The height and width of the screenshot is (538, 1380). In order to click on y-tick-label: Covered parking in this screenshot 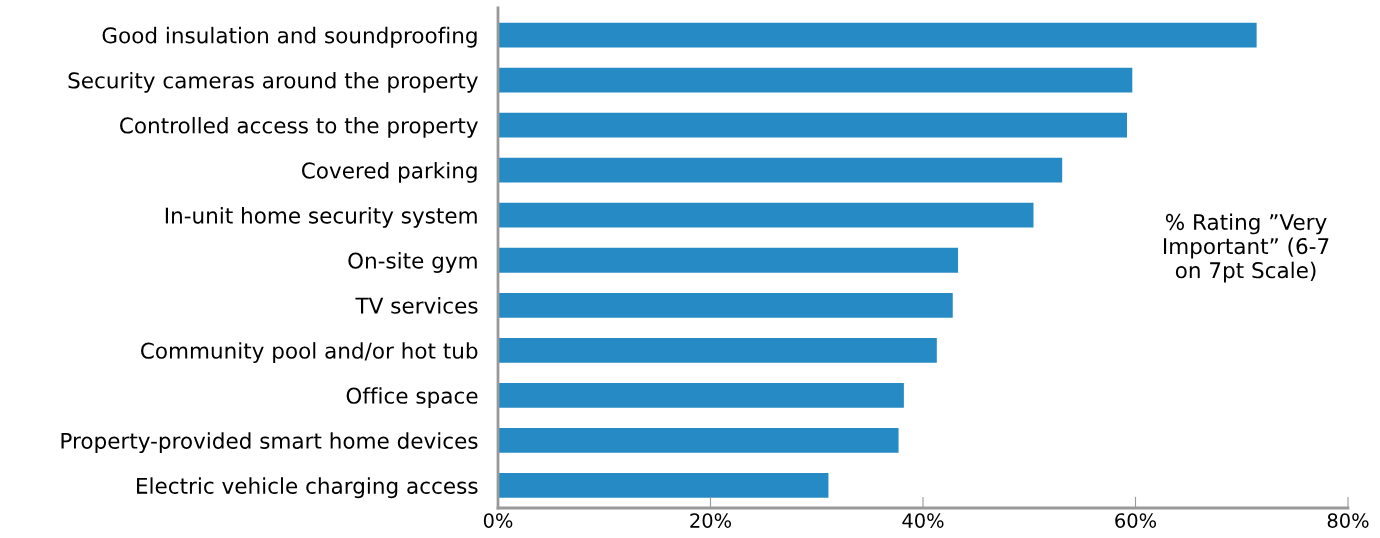, I will do `click(389, 172)`.